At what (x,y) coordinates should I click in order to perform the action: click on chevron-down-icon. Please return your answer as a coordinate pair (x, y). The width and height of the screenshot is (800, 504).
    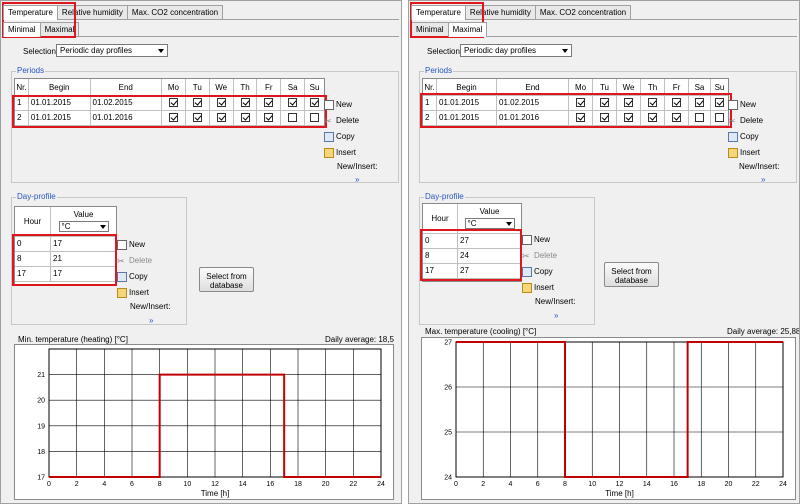
    Looking at the image, I should click on (565, 51).